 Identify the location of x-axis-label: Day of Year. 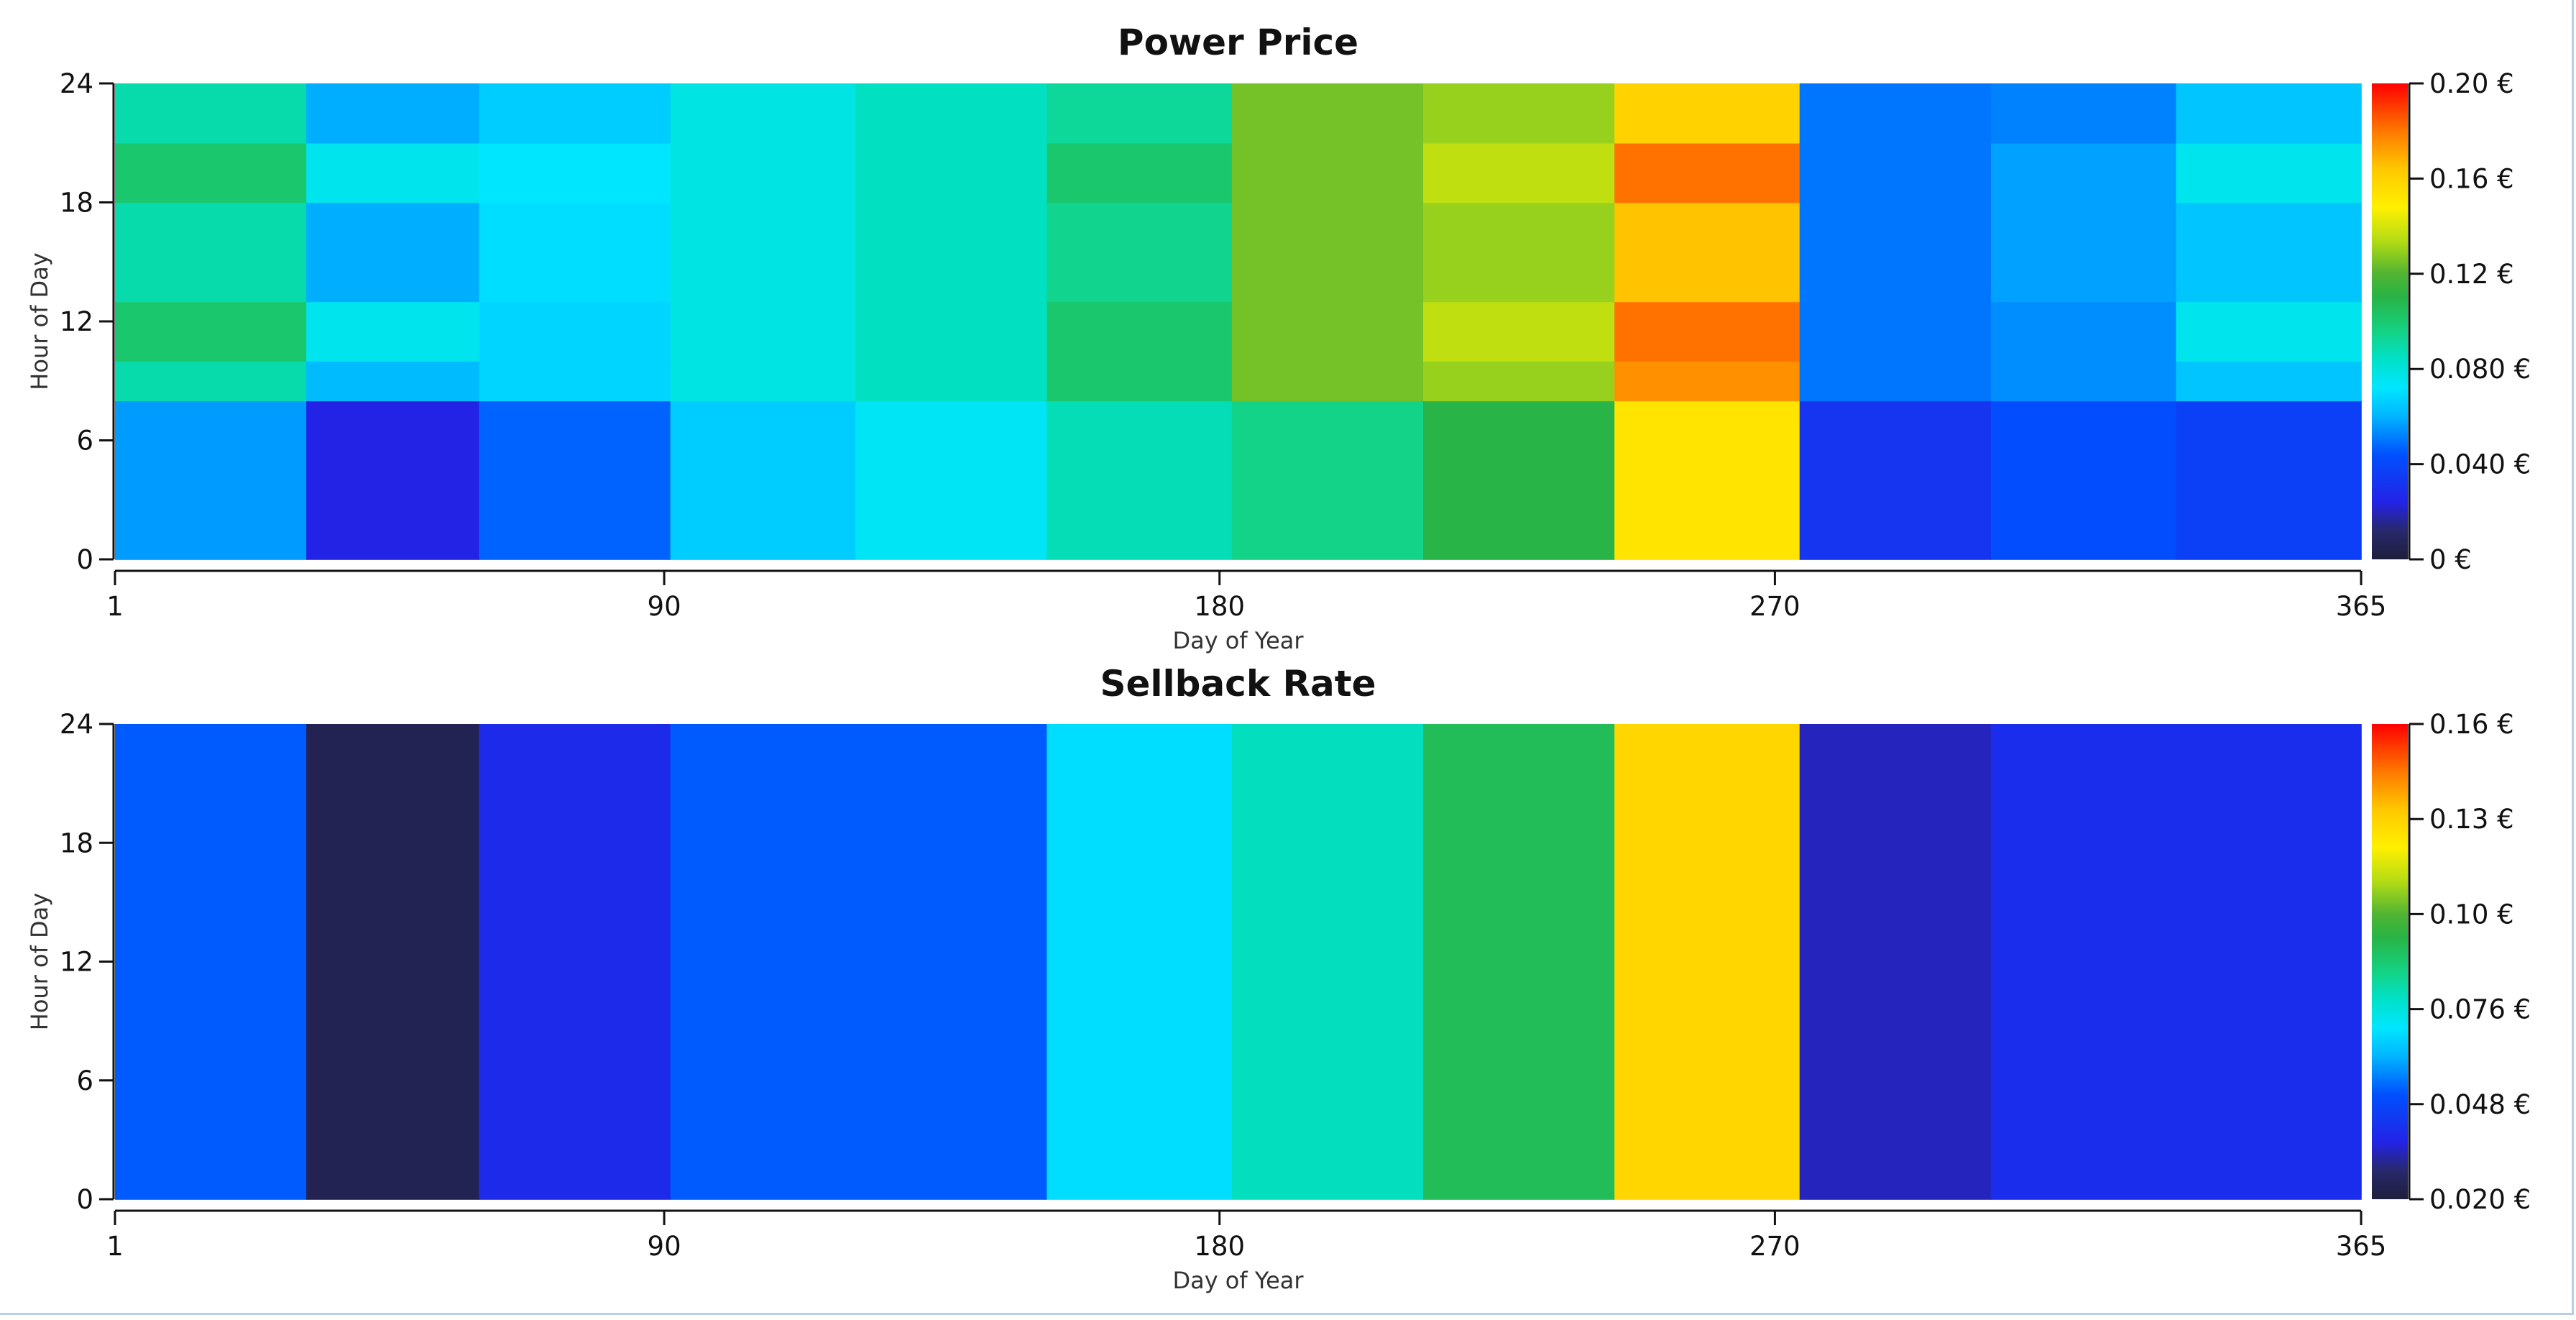
(1238, 1280).